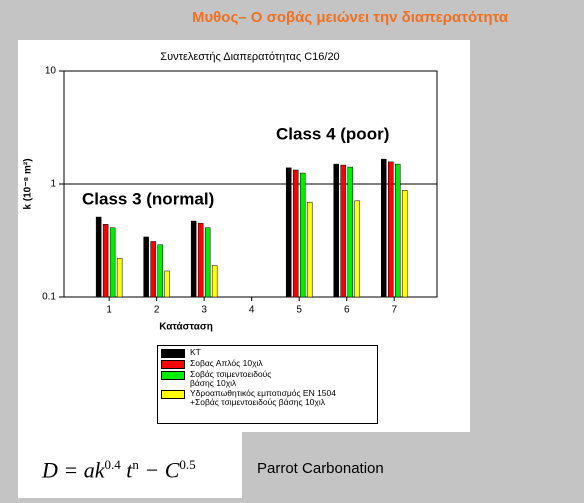  I want to click on x-tick-label: 6, so click(347, 310).